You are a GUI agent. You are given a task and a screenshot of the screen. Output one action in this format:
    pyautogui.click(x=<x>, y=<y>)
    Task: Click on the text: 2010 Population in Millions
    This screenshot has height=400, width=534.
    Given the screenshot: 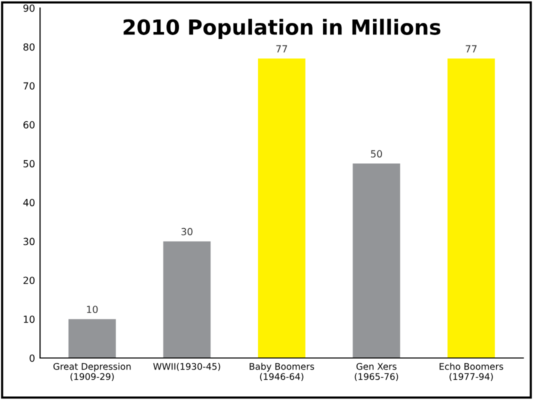 What is the action you would take?
    pyautogui.click(x=282, y=28)
    